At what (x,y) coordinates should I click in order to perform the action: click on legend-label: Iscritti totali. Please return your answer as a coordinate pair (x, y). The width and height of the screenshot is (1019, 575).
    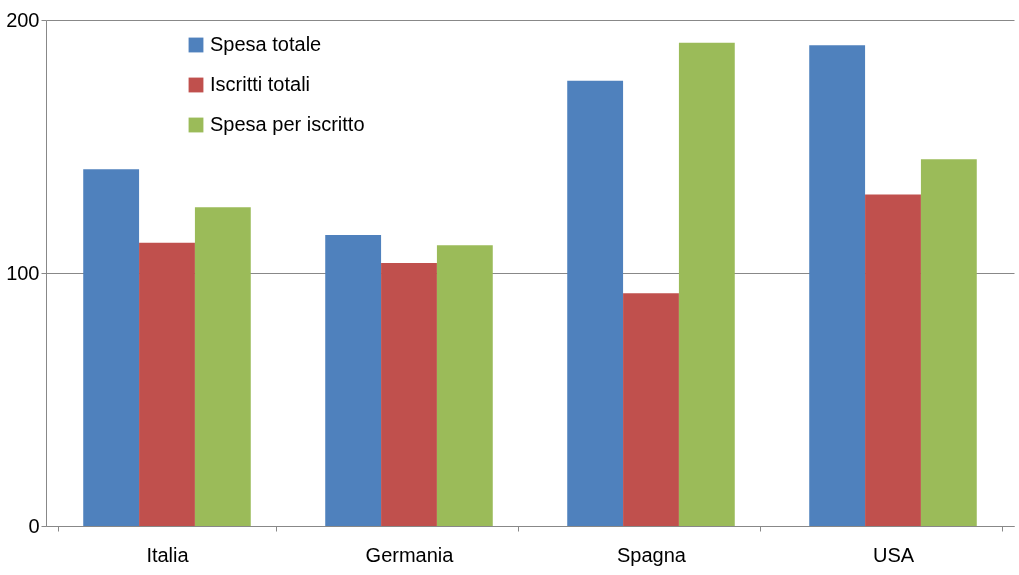
    Looking at the image, I should click on (260, 84).